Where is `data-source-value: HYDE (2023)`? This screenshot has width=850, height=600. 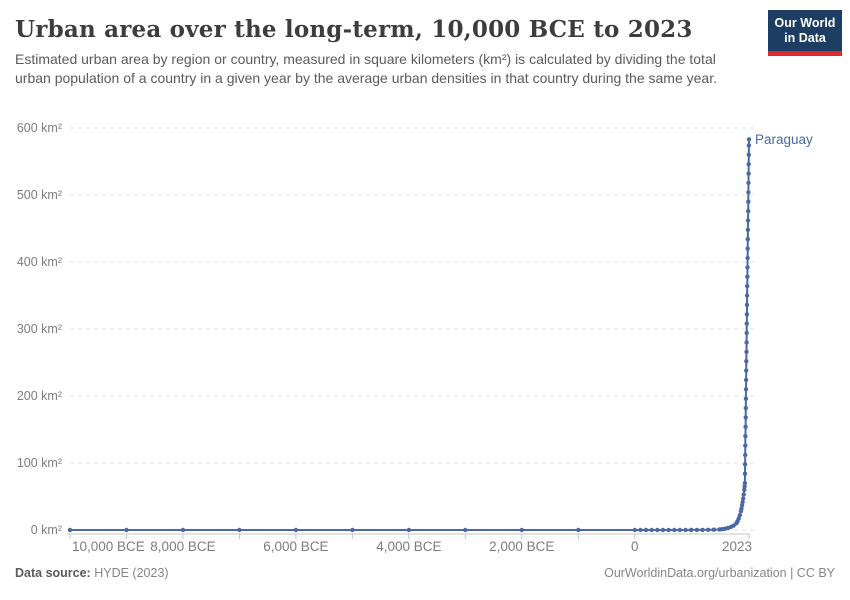 data-source-value: HYDE (2023) is located at coordinates (131, 573).